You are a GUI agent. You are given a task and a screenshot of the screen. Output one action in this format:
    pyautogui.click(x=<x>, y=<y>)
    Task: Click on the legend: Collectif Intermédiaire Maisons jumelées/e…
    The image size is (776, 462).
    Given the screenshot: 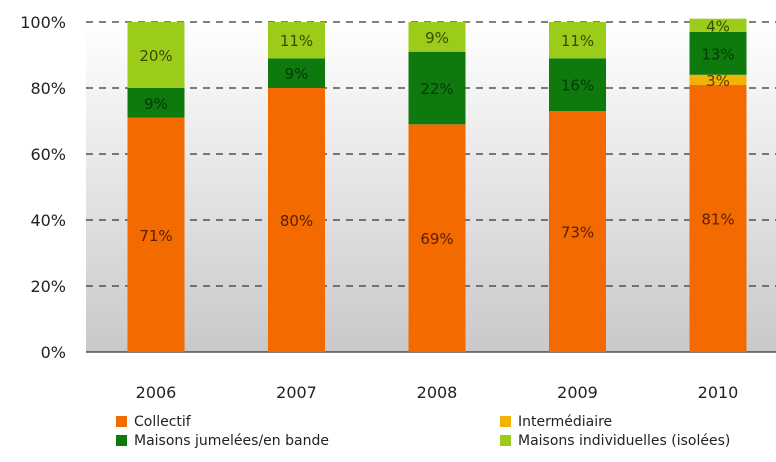 What is the action you would take?
    pyautogui.click(x=423, y=431)
    